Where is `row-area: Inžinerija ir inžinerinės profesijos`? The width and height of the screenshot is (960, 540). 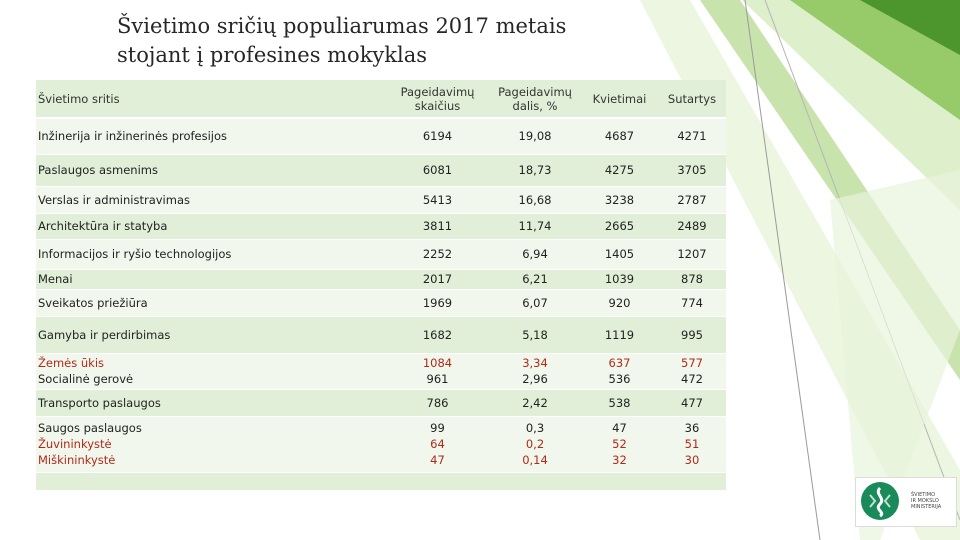
row-area: Inžinerija ir inžinerinės profesijos is located at coordinates (211, 136).